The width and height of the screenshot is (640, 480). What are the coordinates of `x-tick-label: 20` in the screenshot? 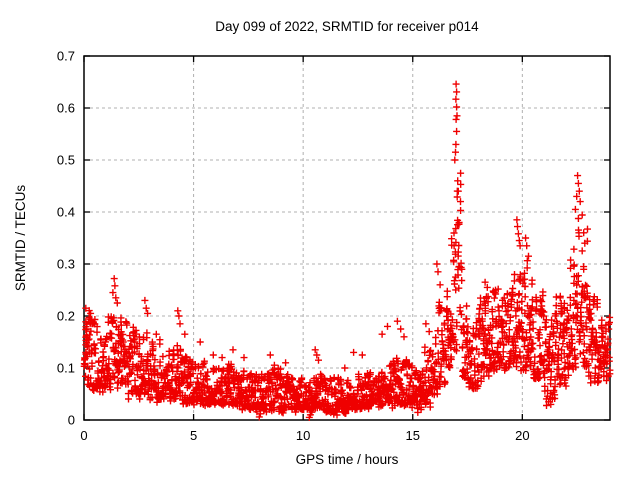 It's located at (522, 435).